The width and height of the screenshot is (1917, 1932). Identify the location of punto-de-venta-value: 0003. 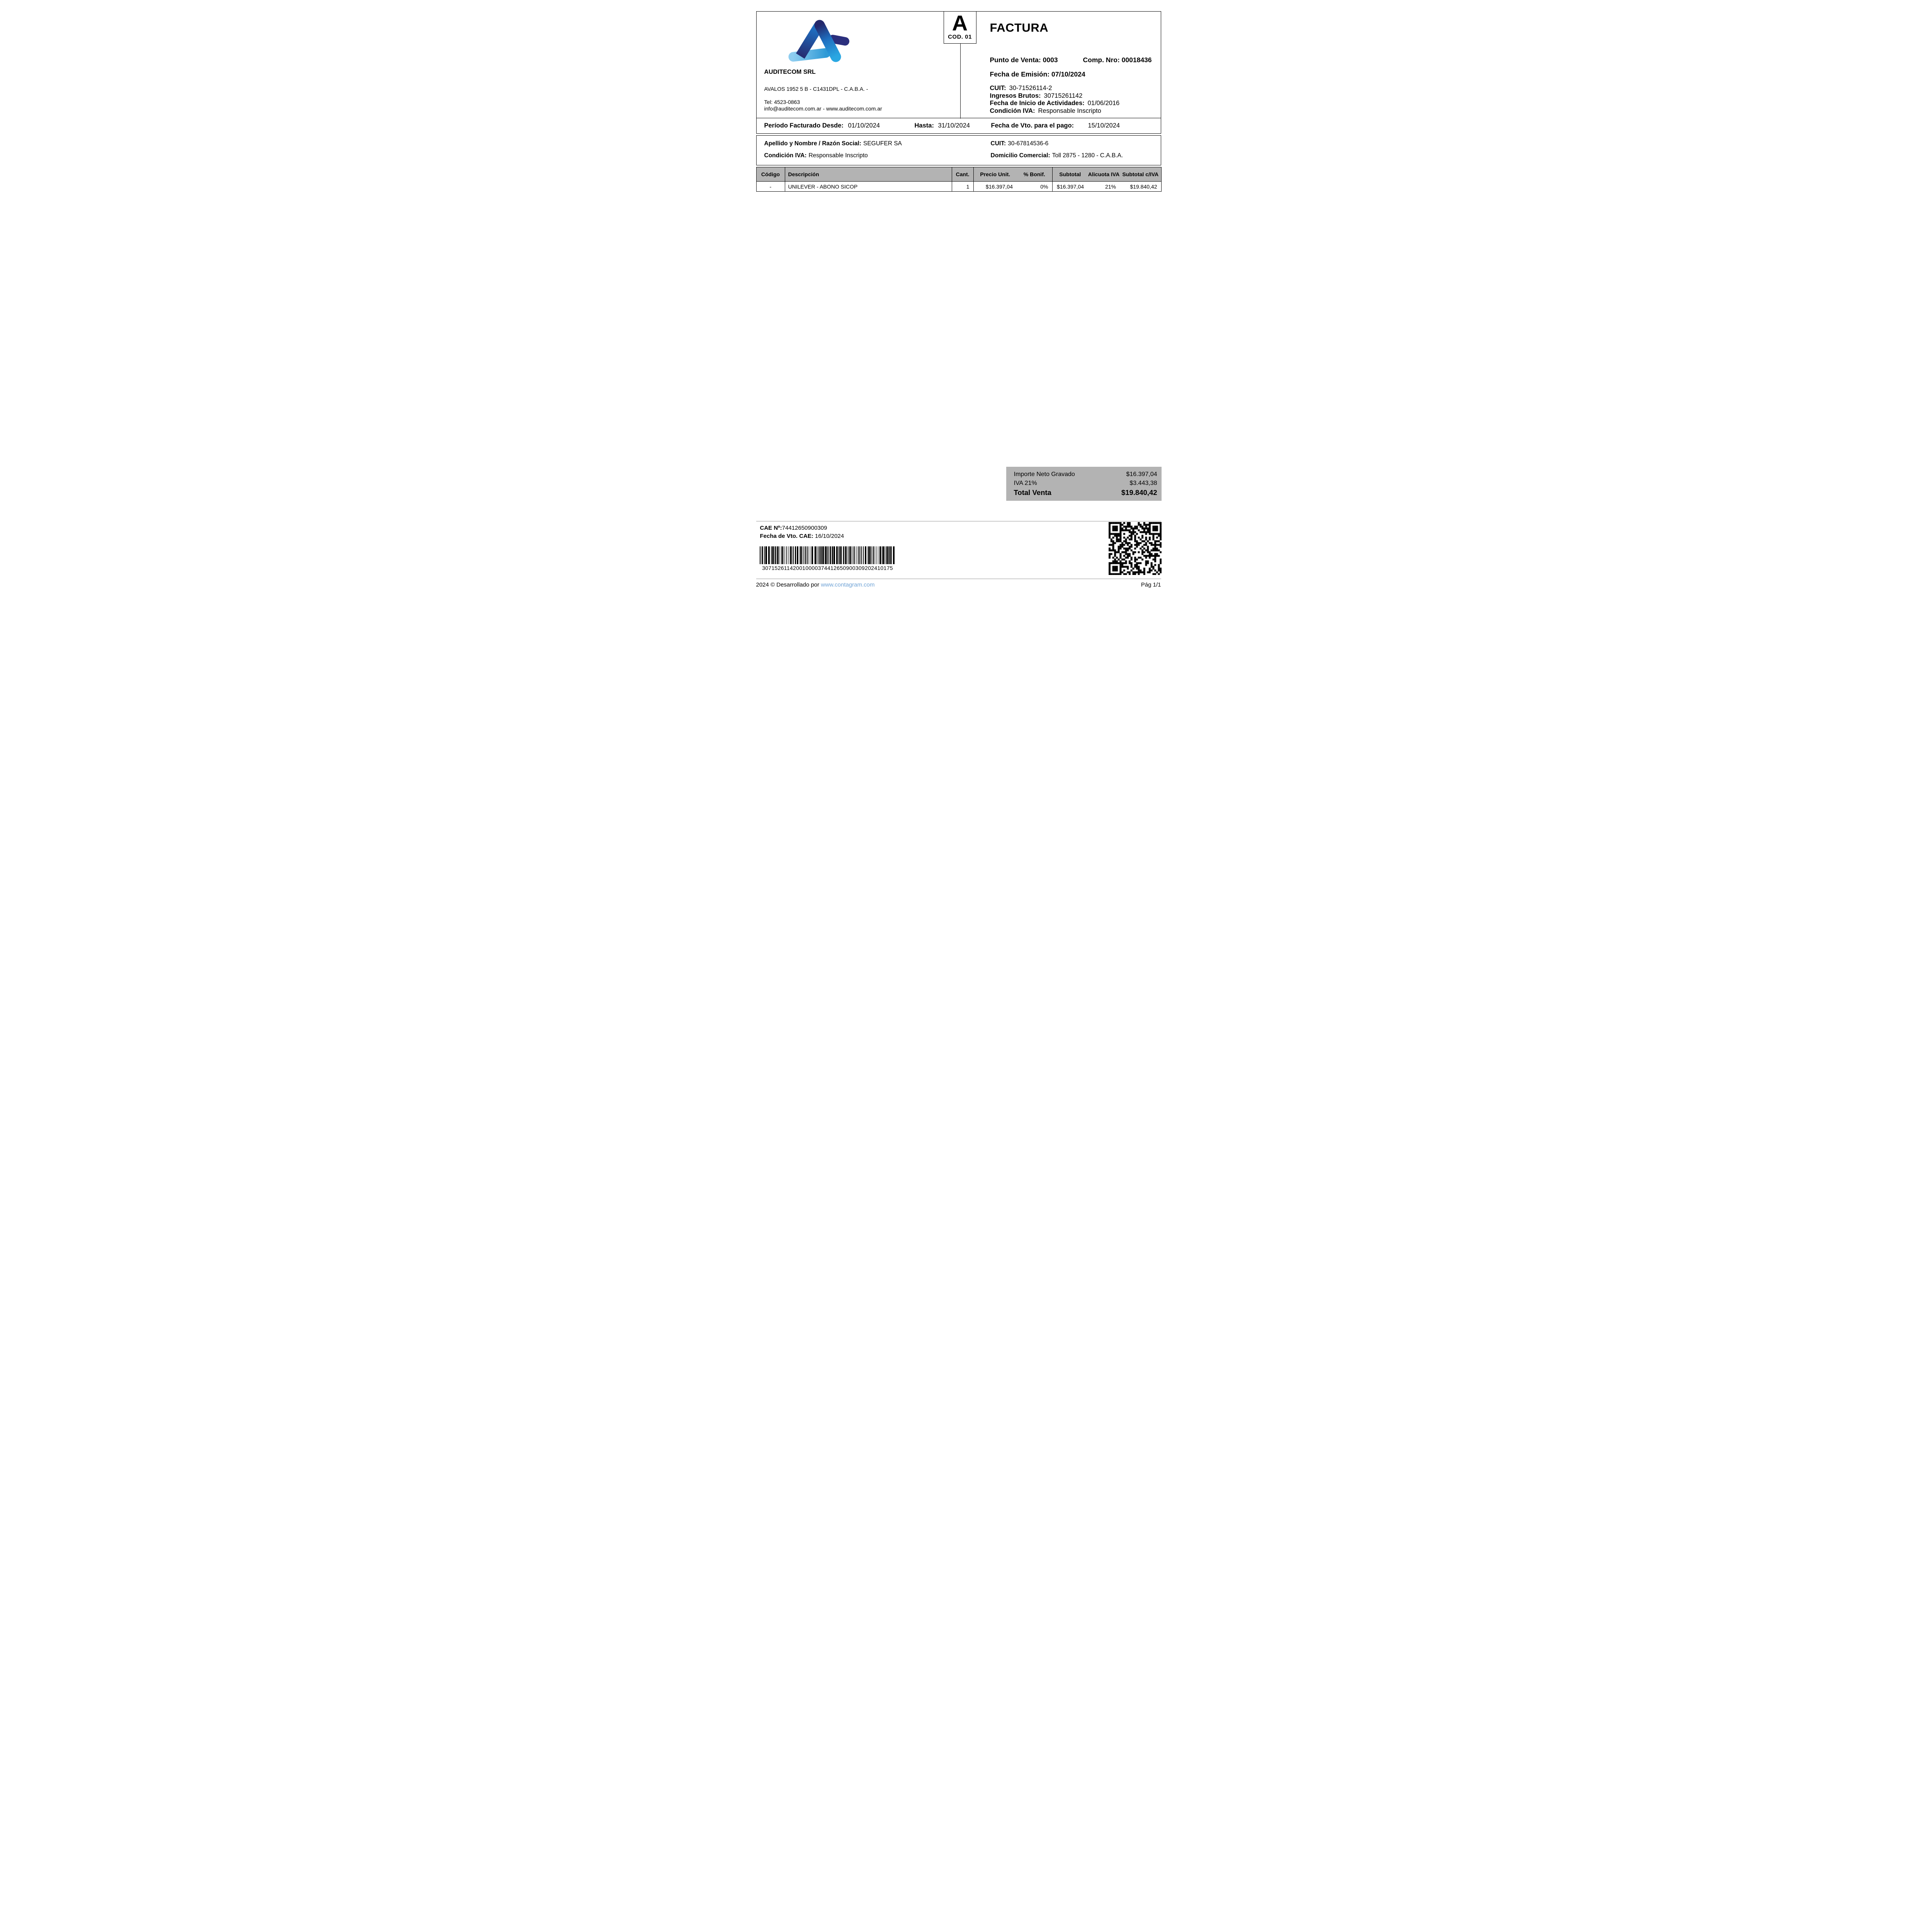
(1050, 60).